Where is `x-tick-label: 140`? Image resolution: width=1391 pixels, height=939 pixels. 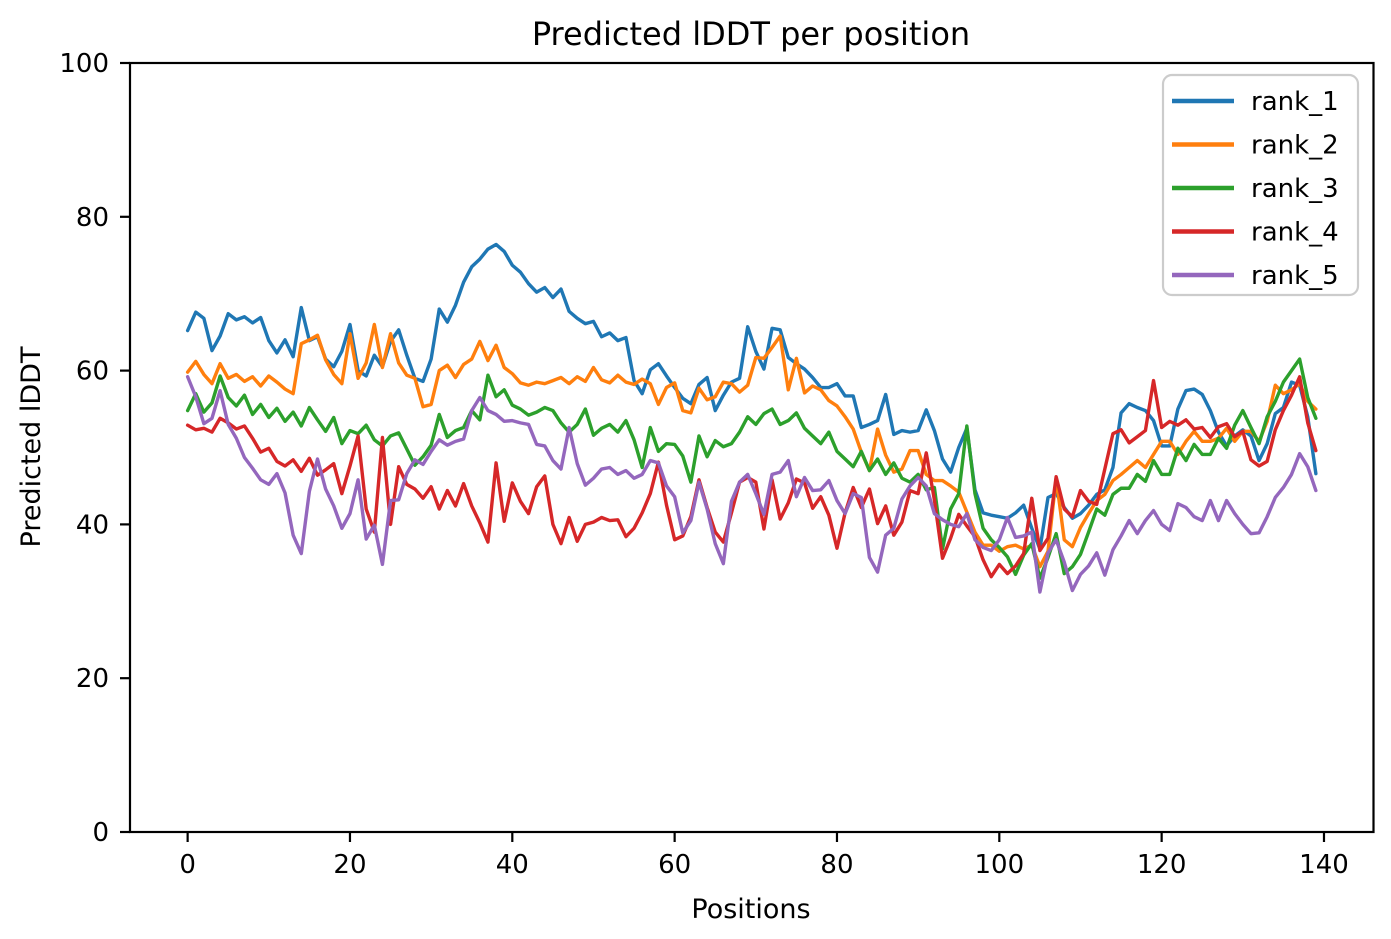
x-tick-label: 140 is located at coordinates (1324, 865).